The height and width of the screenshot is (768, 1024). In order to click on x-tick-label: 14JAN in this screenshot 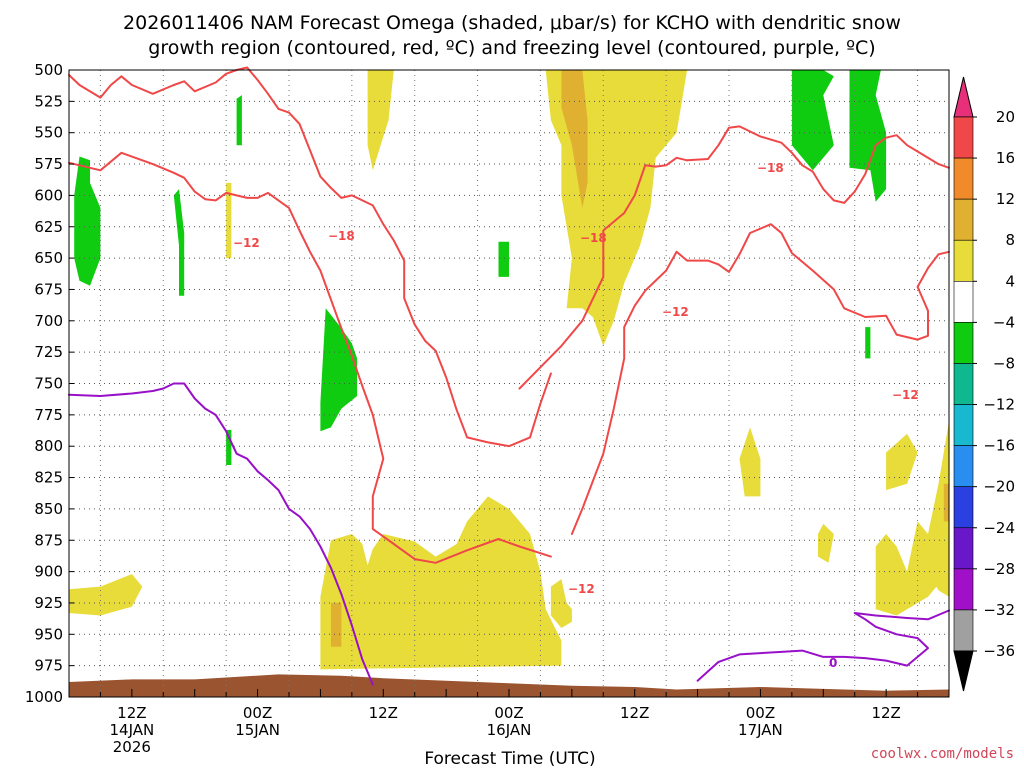, I will do `click(131, 730)`.